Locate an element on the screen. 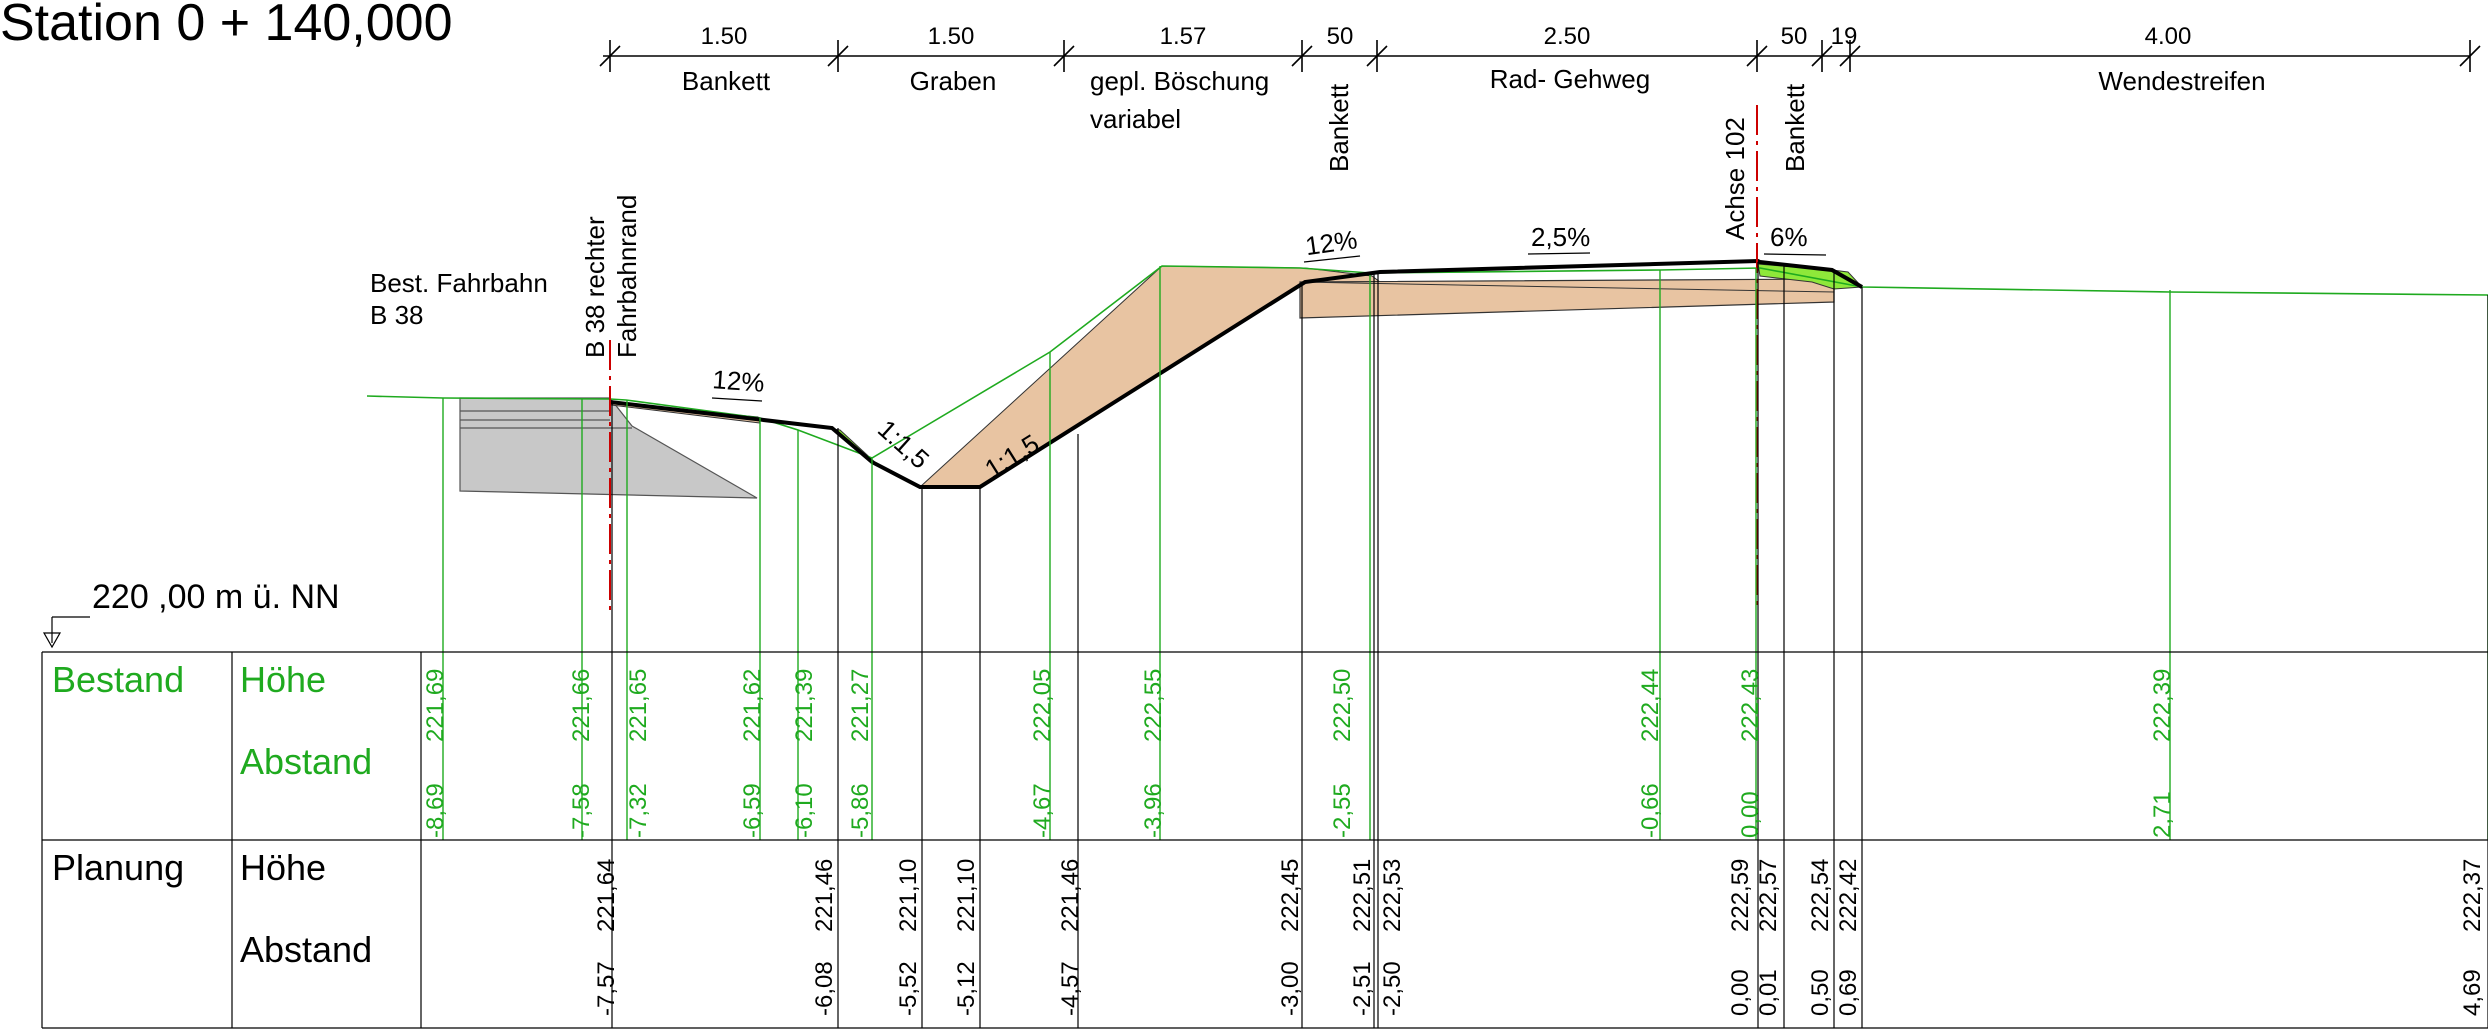 Image resolution: width=2488 pixels, height=1033 pixels. bestand-abstand-value: -7,32 is located at coordinates (638, 810).